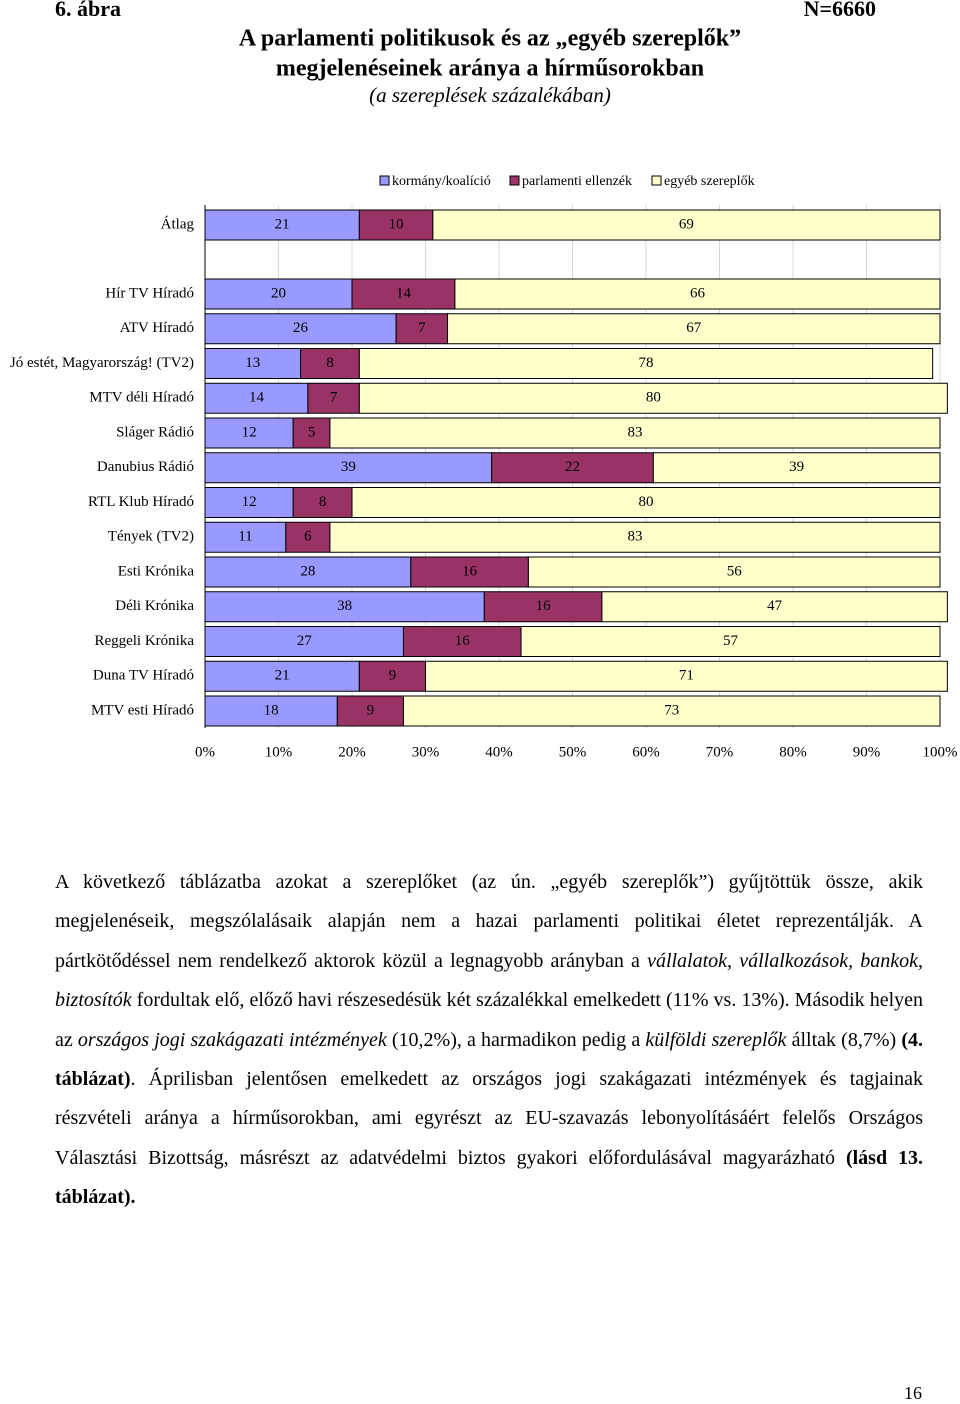 The height and width of the screenshot is (1404, 960). I want to click on y-tick-label: MTV déli Híradó, so click(141, 398).